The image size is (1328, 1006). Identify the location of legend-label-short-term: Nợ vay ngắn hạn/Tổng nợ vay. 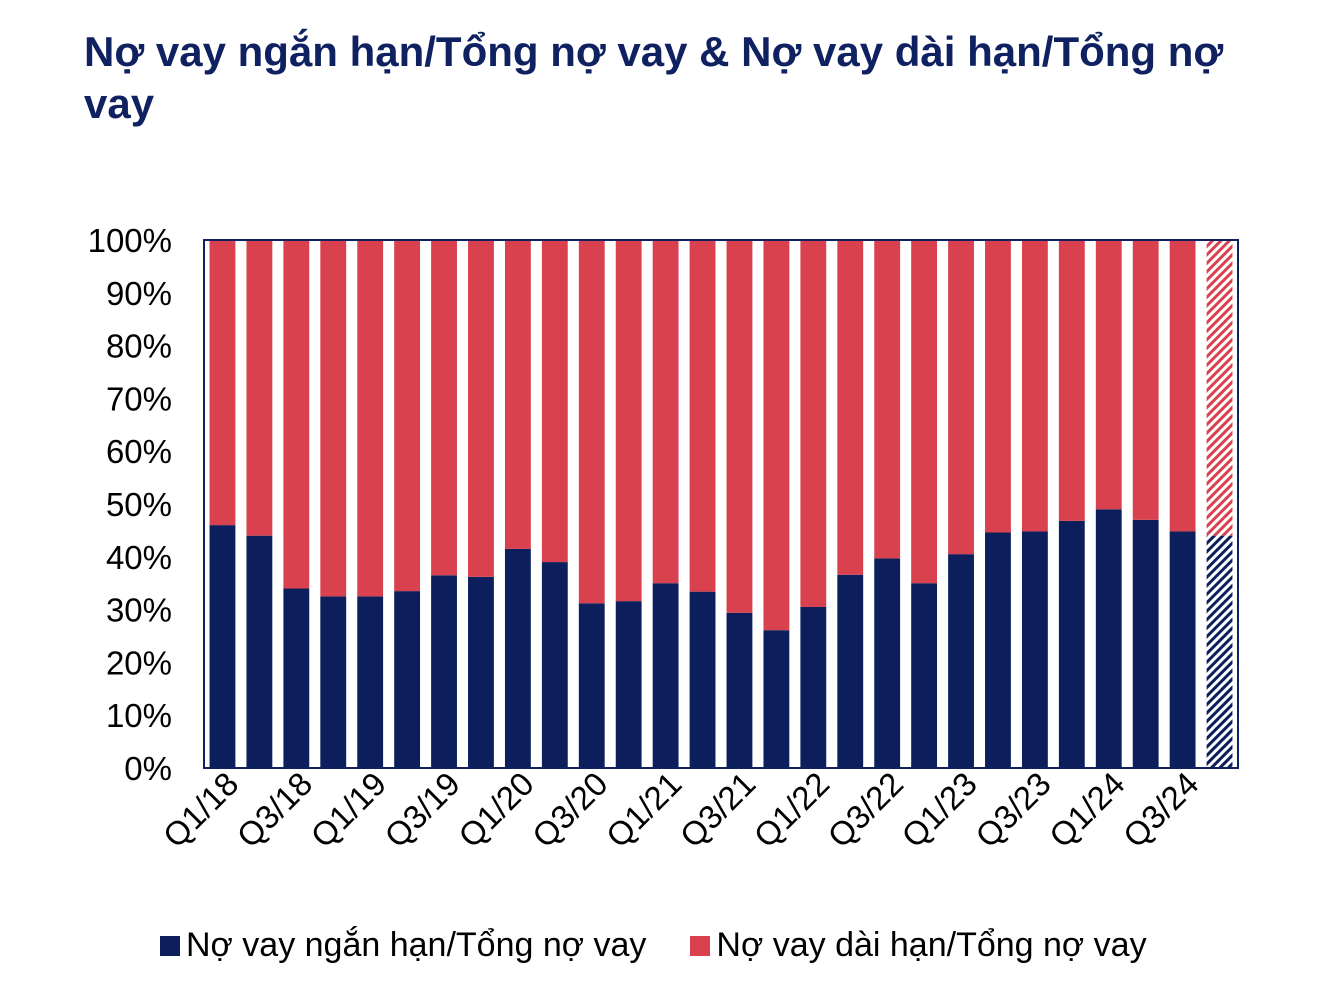
(416, 945).